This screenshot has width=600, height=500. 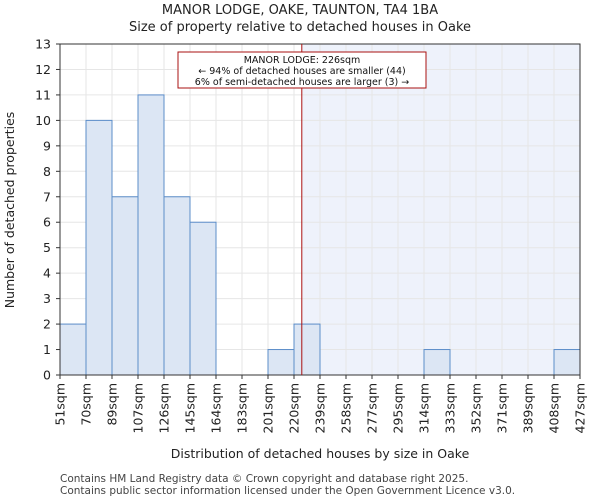 What do you see at coordinates (190, 408) in the screenshot?
I see `x-tick-label: 145sqm` at bounding box center [190, 408].